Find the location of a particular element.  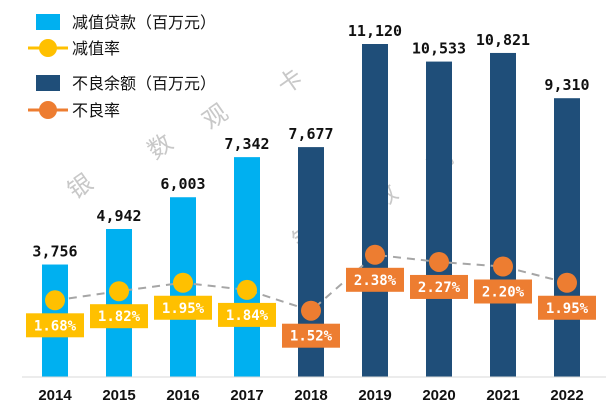

bar-value-label-2016: 6,003 is located at coordinates (182, 184).